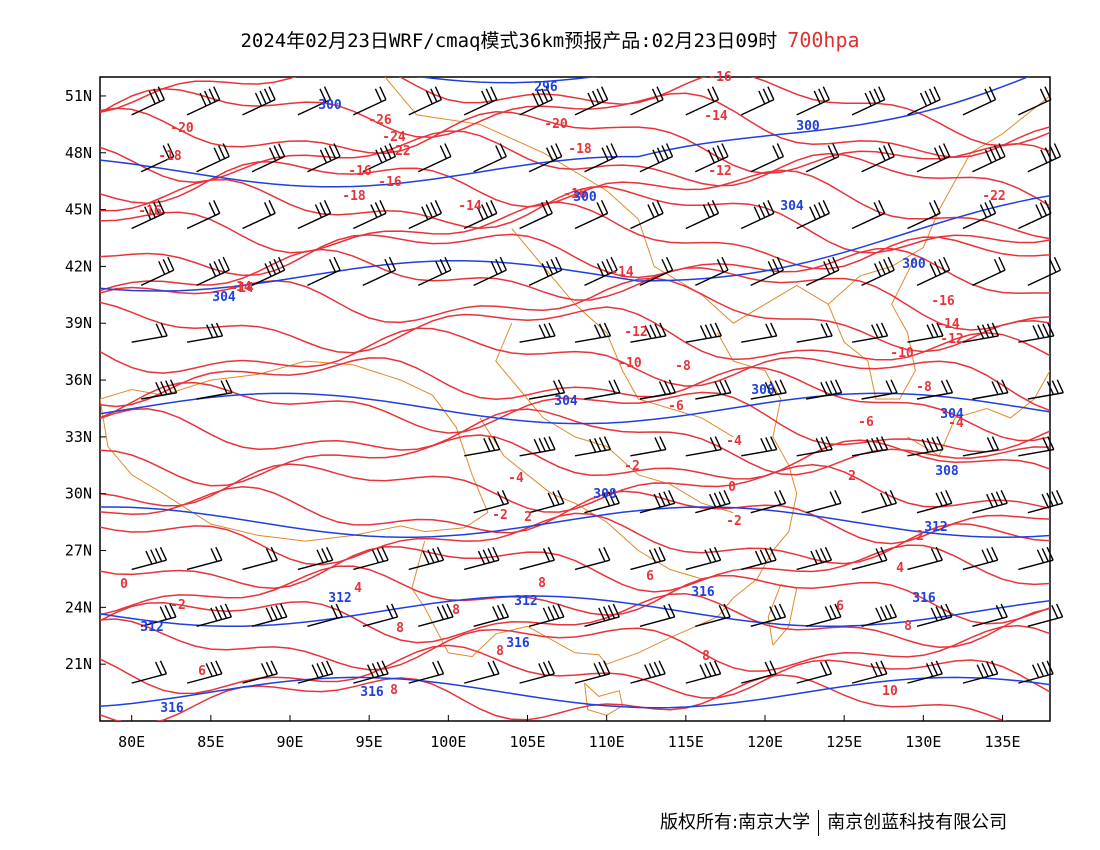 Image resolution: width=1100 pixels, height=850 pixels. I want to click on temperature-label: -14, so click(716, 116).